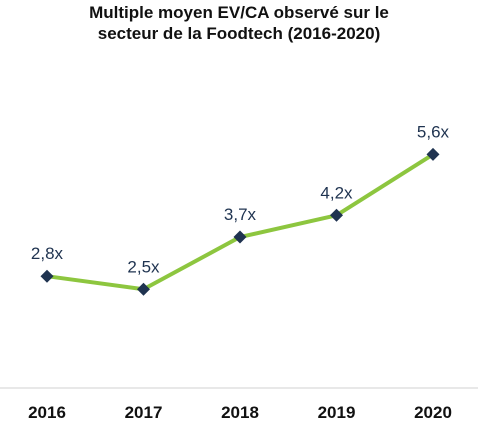 The image size is (478, 438). I want to click on data-point-2019, so click(336, 215).